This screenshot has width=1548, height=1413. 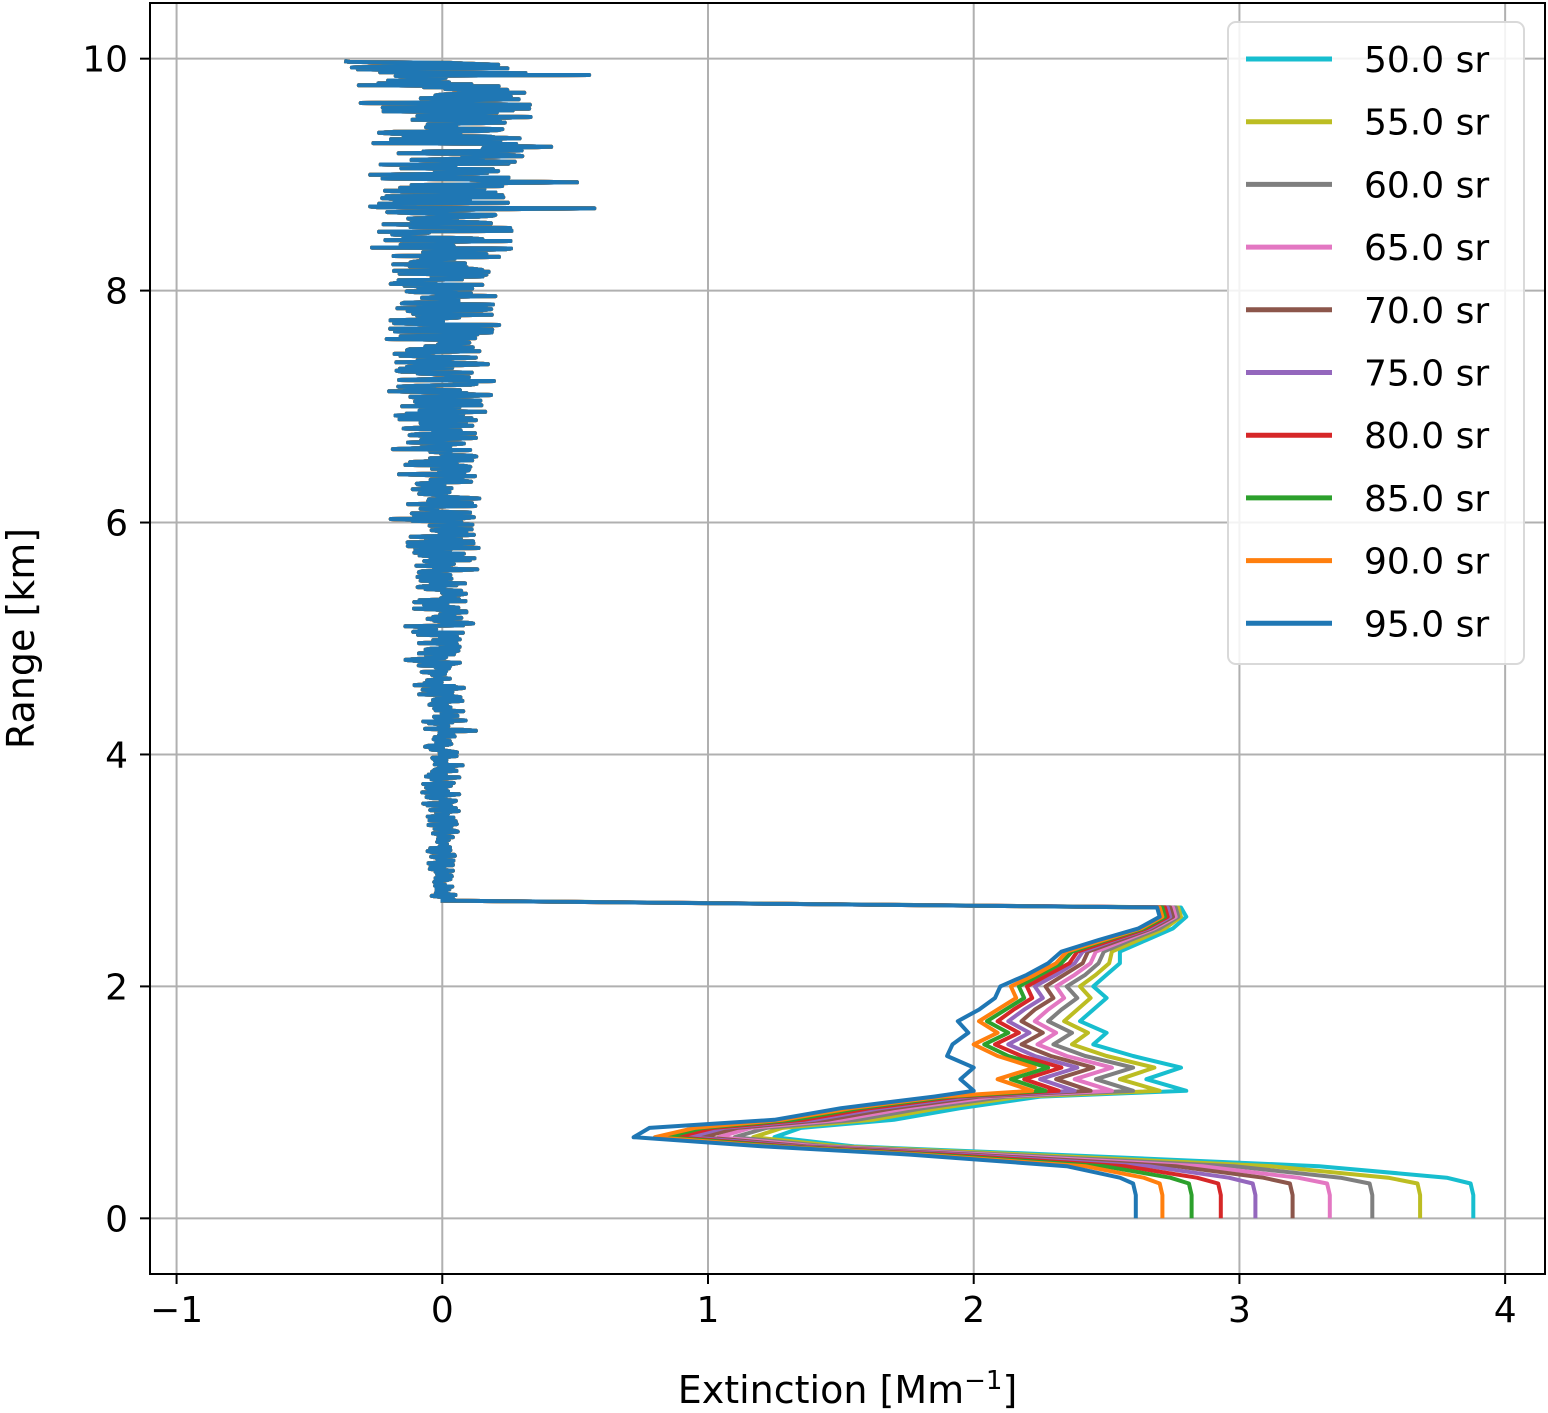 What do you see at coordinates (442, 1310) in the screenshot?
I see `x-tick-label: 0` at bounding box center [442, 1310].